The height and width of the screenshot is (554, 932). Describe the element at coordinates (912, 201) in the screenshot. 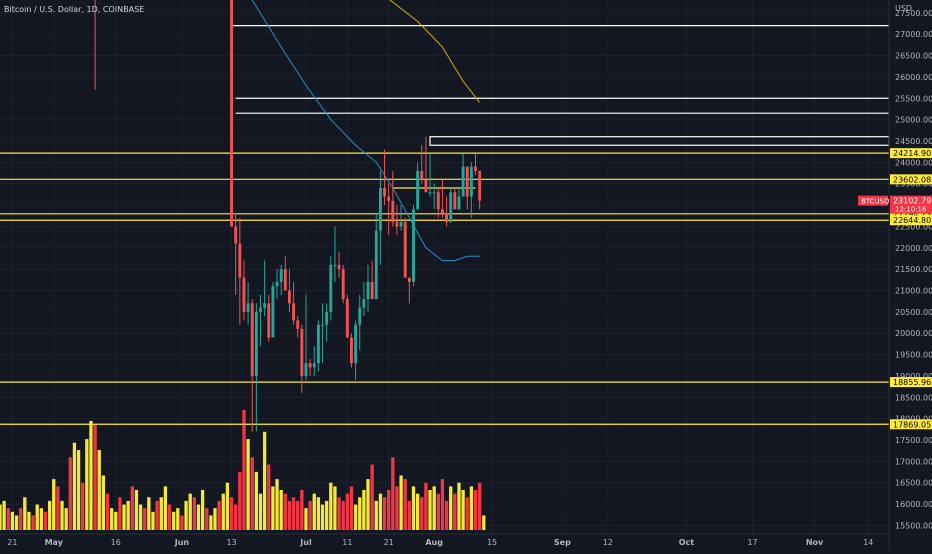

I see `current-price-label: 23102.79` at that location.